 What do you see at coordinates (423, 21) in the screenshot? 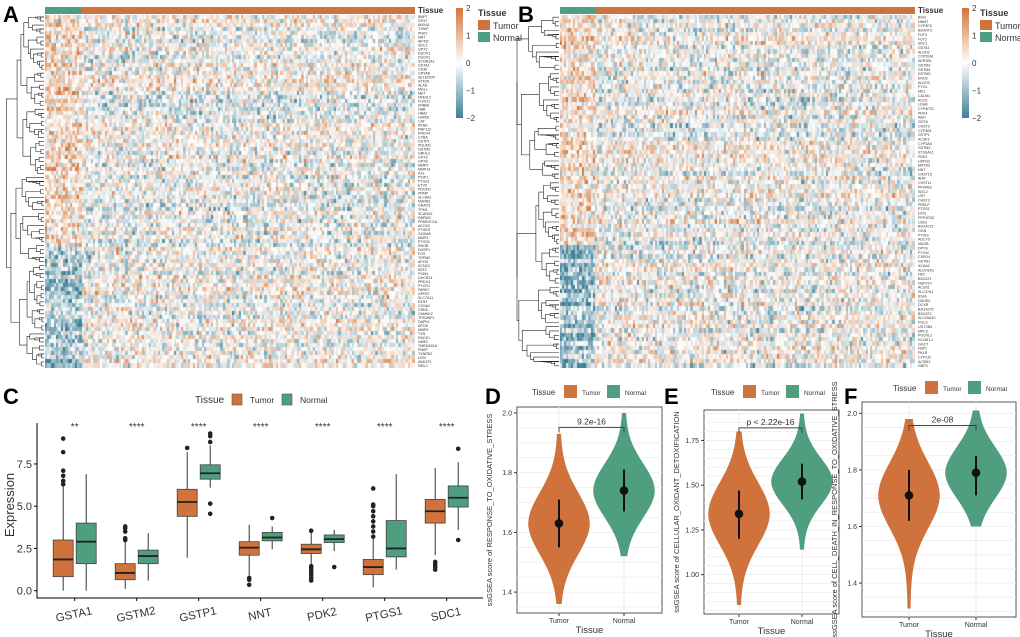
I see `gene-label: GPX7` at bounding box center [423, 21].